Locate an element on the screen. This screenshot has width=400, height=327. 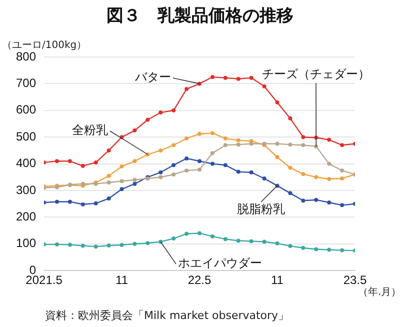
y-tick-label: 300 is located at coordinates (26, 189).